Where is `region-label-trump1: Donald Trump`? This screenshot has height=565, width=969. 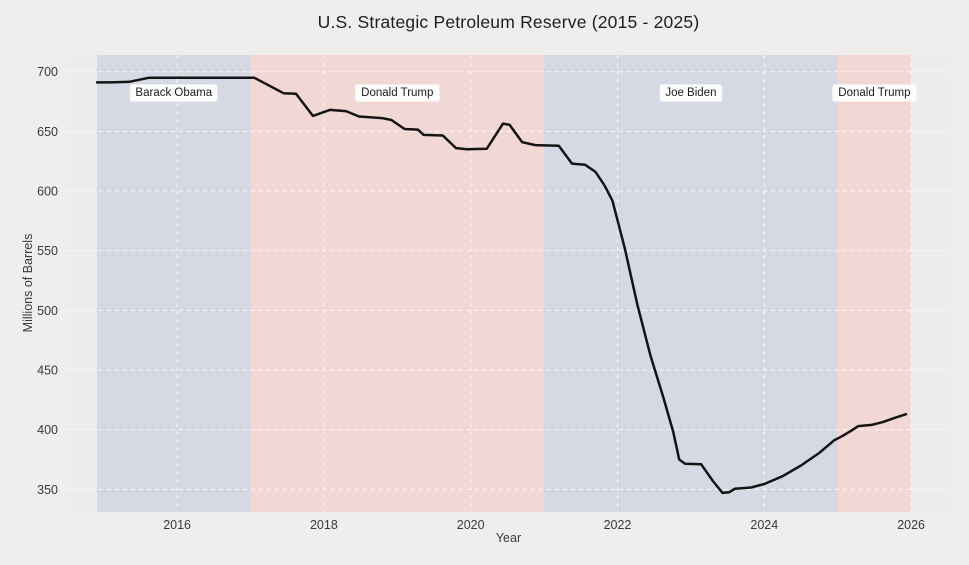
region-label-trump1: Donald Trump is located at coordinates (397, 93).